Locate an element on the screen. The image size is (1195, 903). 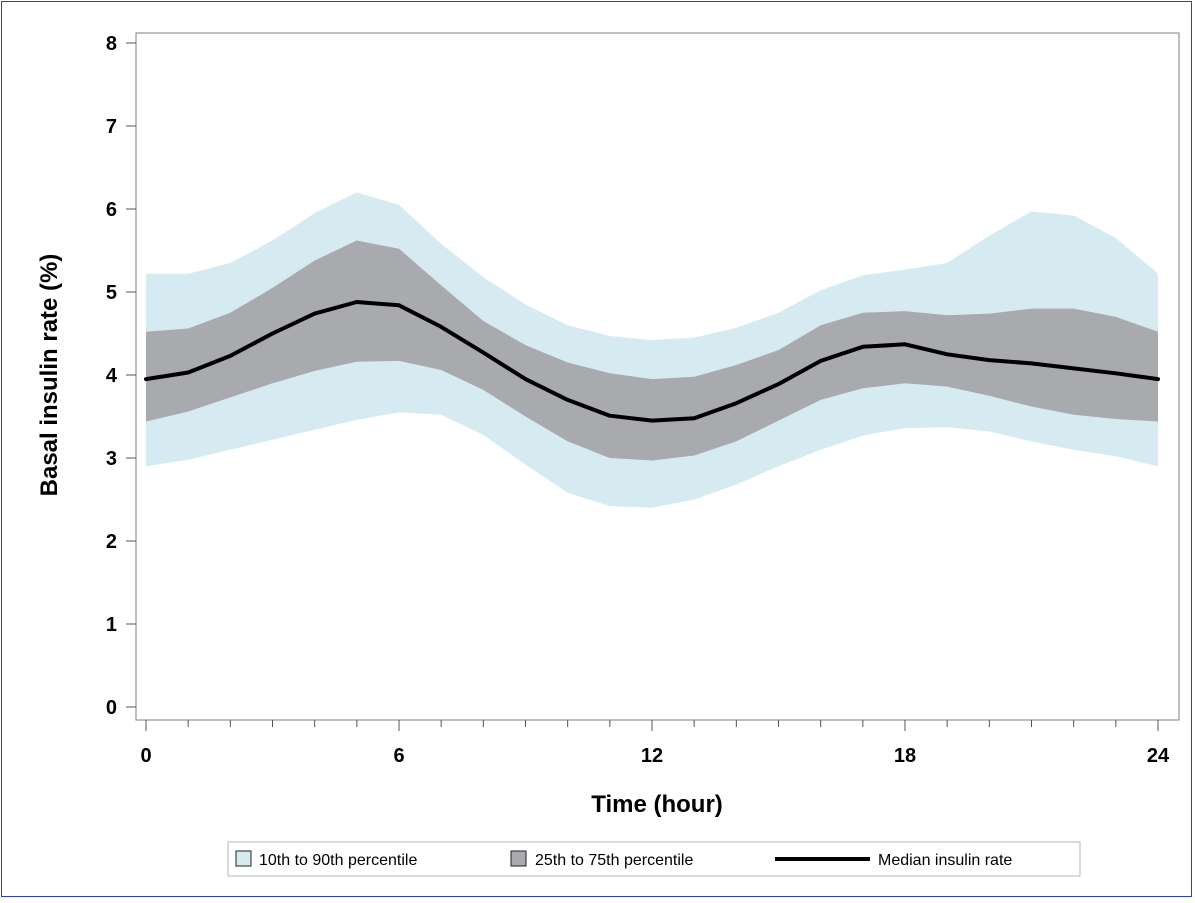
x-tick-label: 18 is located at coordinates (905, 756).